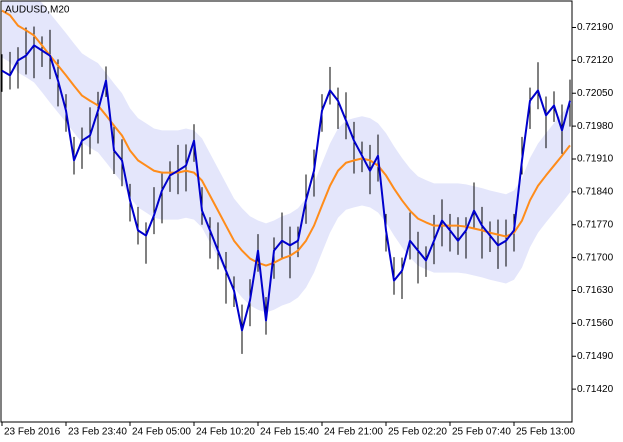  I want to click on y-tick-label: 0.71420, so click(595, 389).